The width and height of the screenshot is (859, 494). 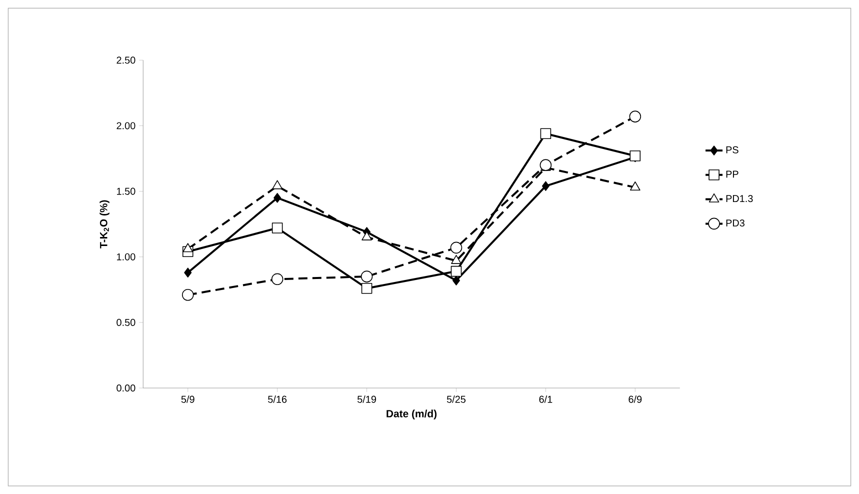 I want to click on x-axis-title: Date (m/d), so click(x=411, y=415).